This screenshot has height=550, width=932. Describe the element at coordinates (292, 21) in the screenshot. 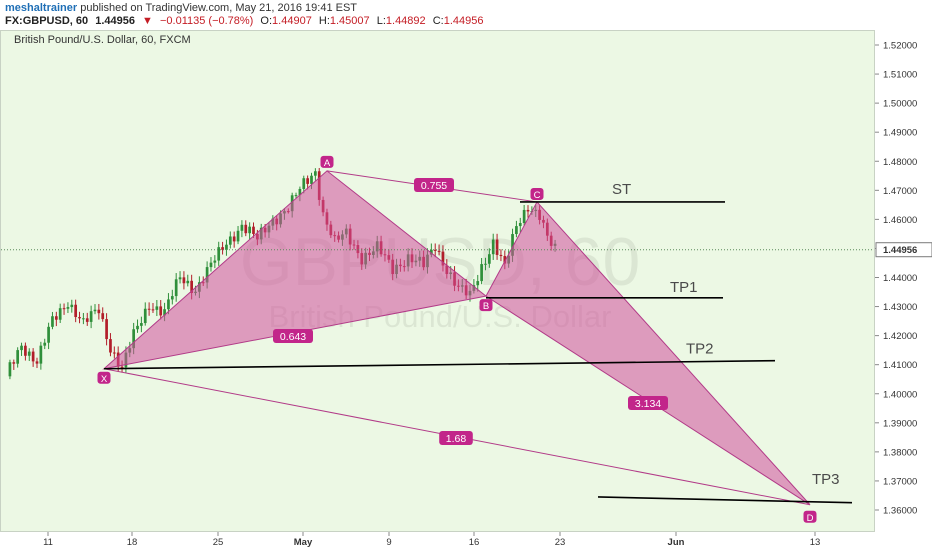

I see `open-value: 1.44907` at that location.